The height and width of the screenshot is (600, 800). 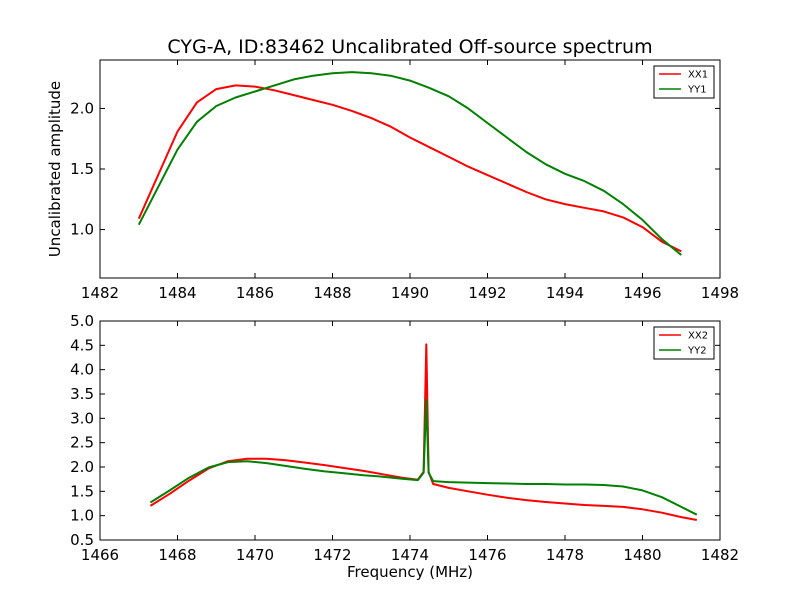 I want to click on x-tick-label: 1472, so click(x=332, y=555).